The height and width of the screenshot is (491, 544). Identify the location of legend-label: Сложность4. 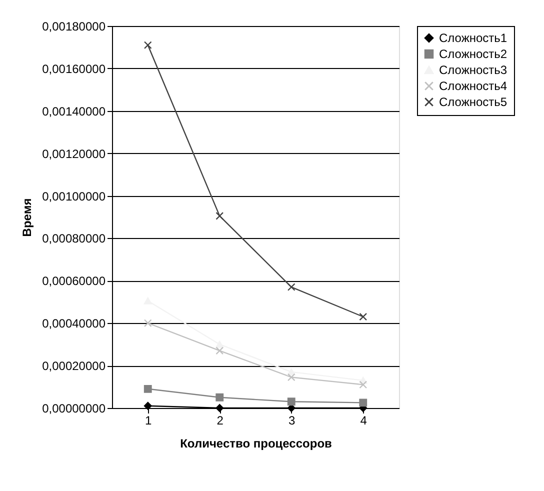
(473, 86).